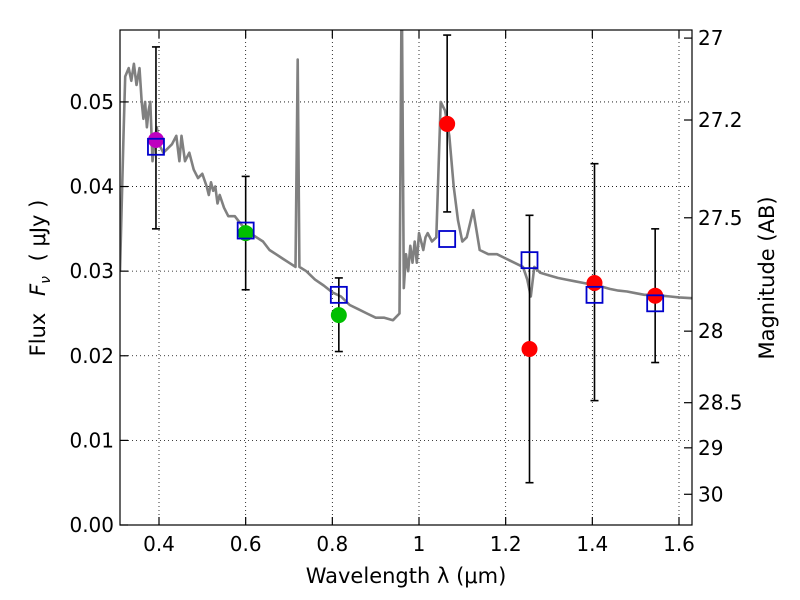 This screenshot has height=600, width=800. What do you see at coordinates (159, 544) in the screenshot?
I see `x-tick-label: 0.4` at bounding box center [159, 544].